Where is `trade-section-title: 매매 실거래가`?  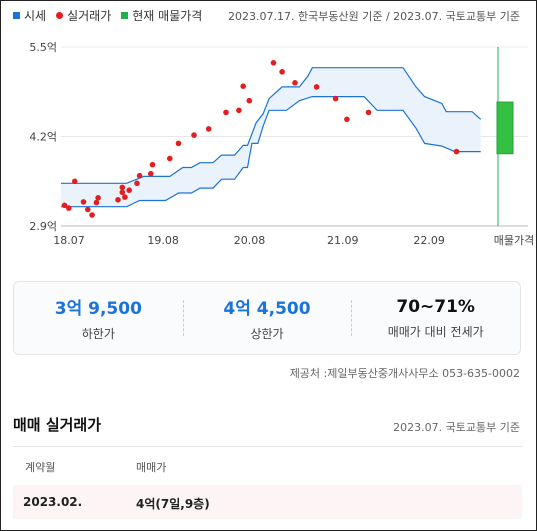
trade-section-title: 매매 실거래가 is located at coordinates (57, 425).